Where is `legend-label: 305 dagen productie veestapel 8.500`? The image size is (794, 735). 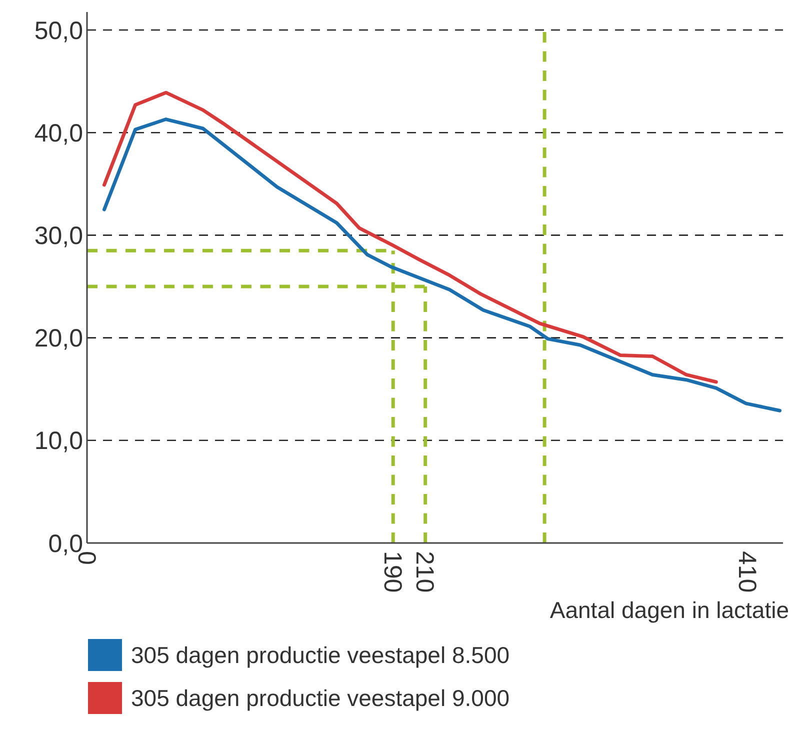 legend-label: 305 dagen productie veestapel 8.500 is located at coordinates (320, 655).